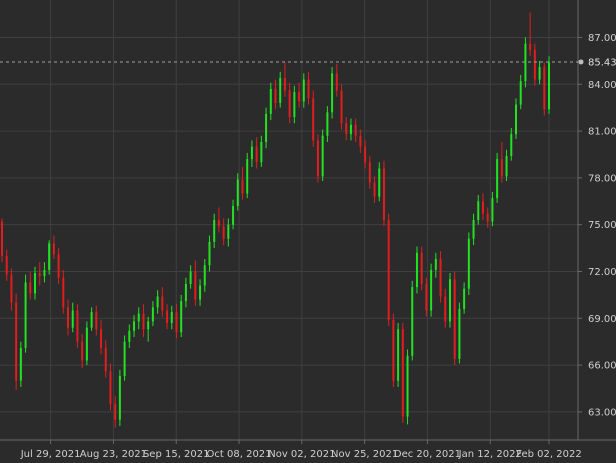 Image resolution: width=616 pixels, height=463 pixels. What do you see at coordinates (113, 454) in the screenshot?
I see `x-tick-label: Aug 23, 2021` at bounding box center [113, 454].